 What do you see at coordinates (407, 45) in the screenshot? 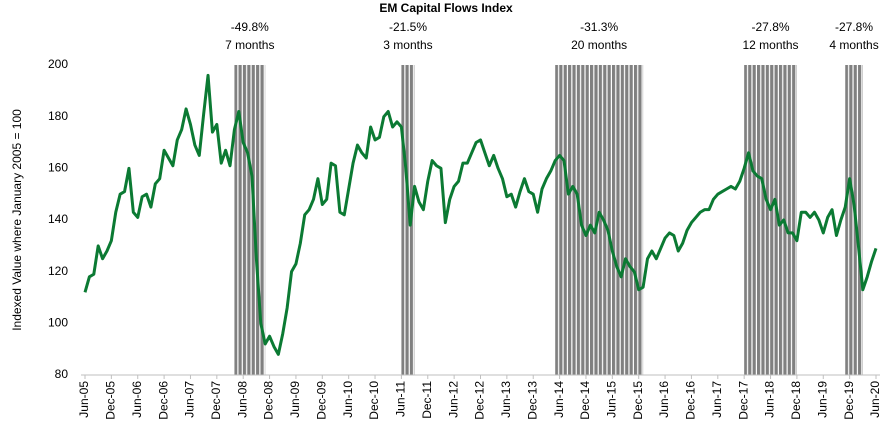
I see `period-duration: 3 months` at bounding box center [407, 45].